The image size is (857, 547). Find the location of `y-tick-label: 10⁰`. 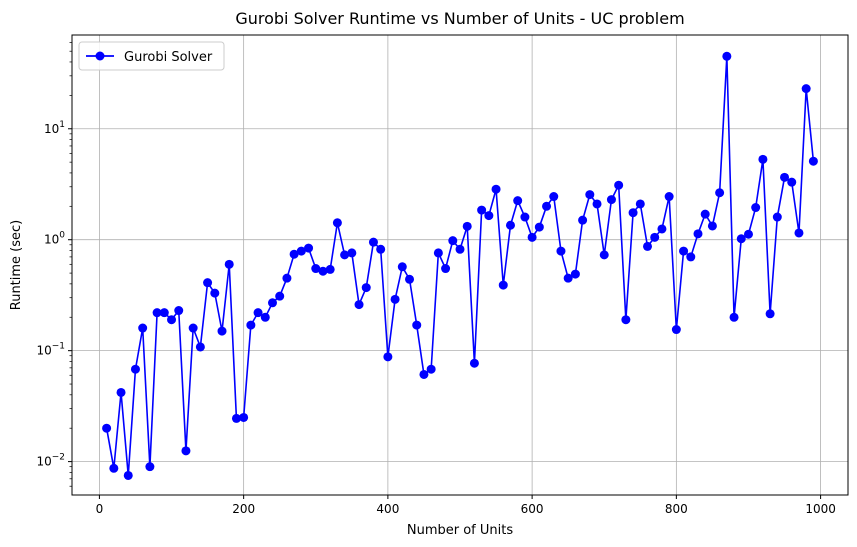

y-tick-label: 10⁰ is located at coordinates (54, 239).